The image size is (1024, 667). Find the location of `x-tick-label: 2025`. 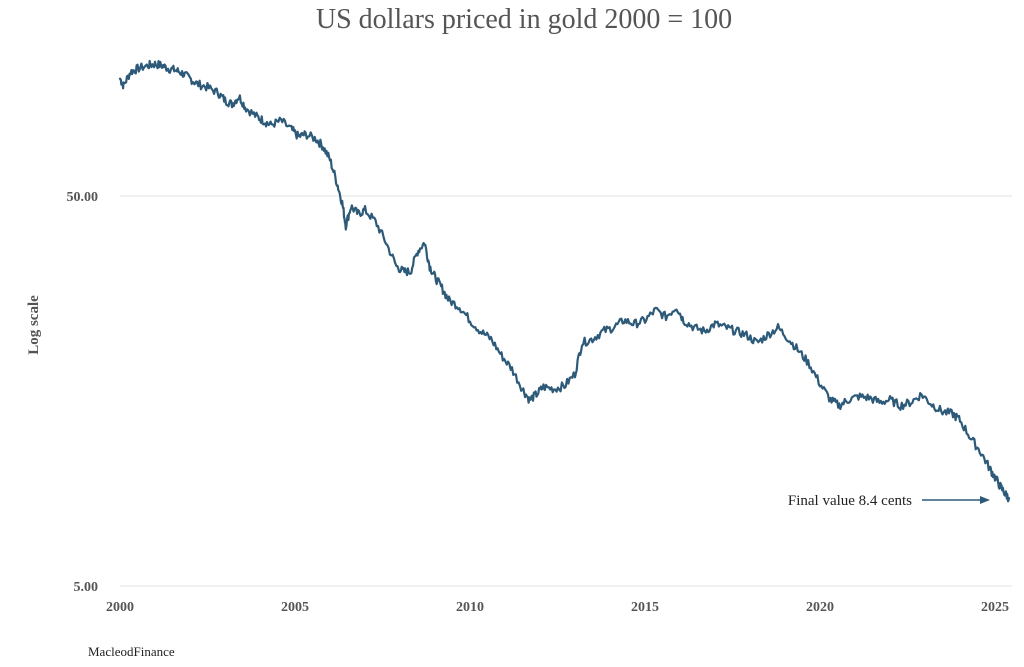

x-tick-label: 2025 is located at coordinates (995, 607).